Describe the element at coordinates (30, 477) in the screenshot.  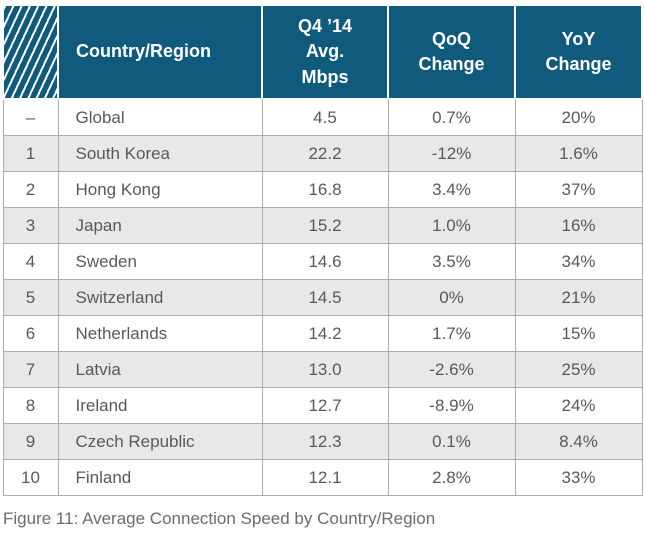
I see `rank-cell: 10` at that location.